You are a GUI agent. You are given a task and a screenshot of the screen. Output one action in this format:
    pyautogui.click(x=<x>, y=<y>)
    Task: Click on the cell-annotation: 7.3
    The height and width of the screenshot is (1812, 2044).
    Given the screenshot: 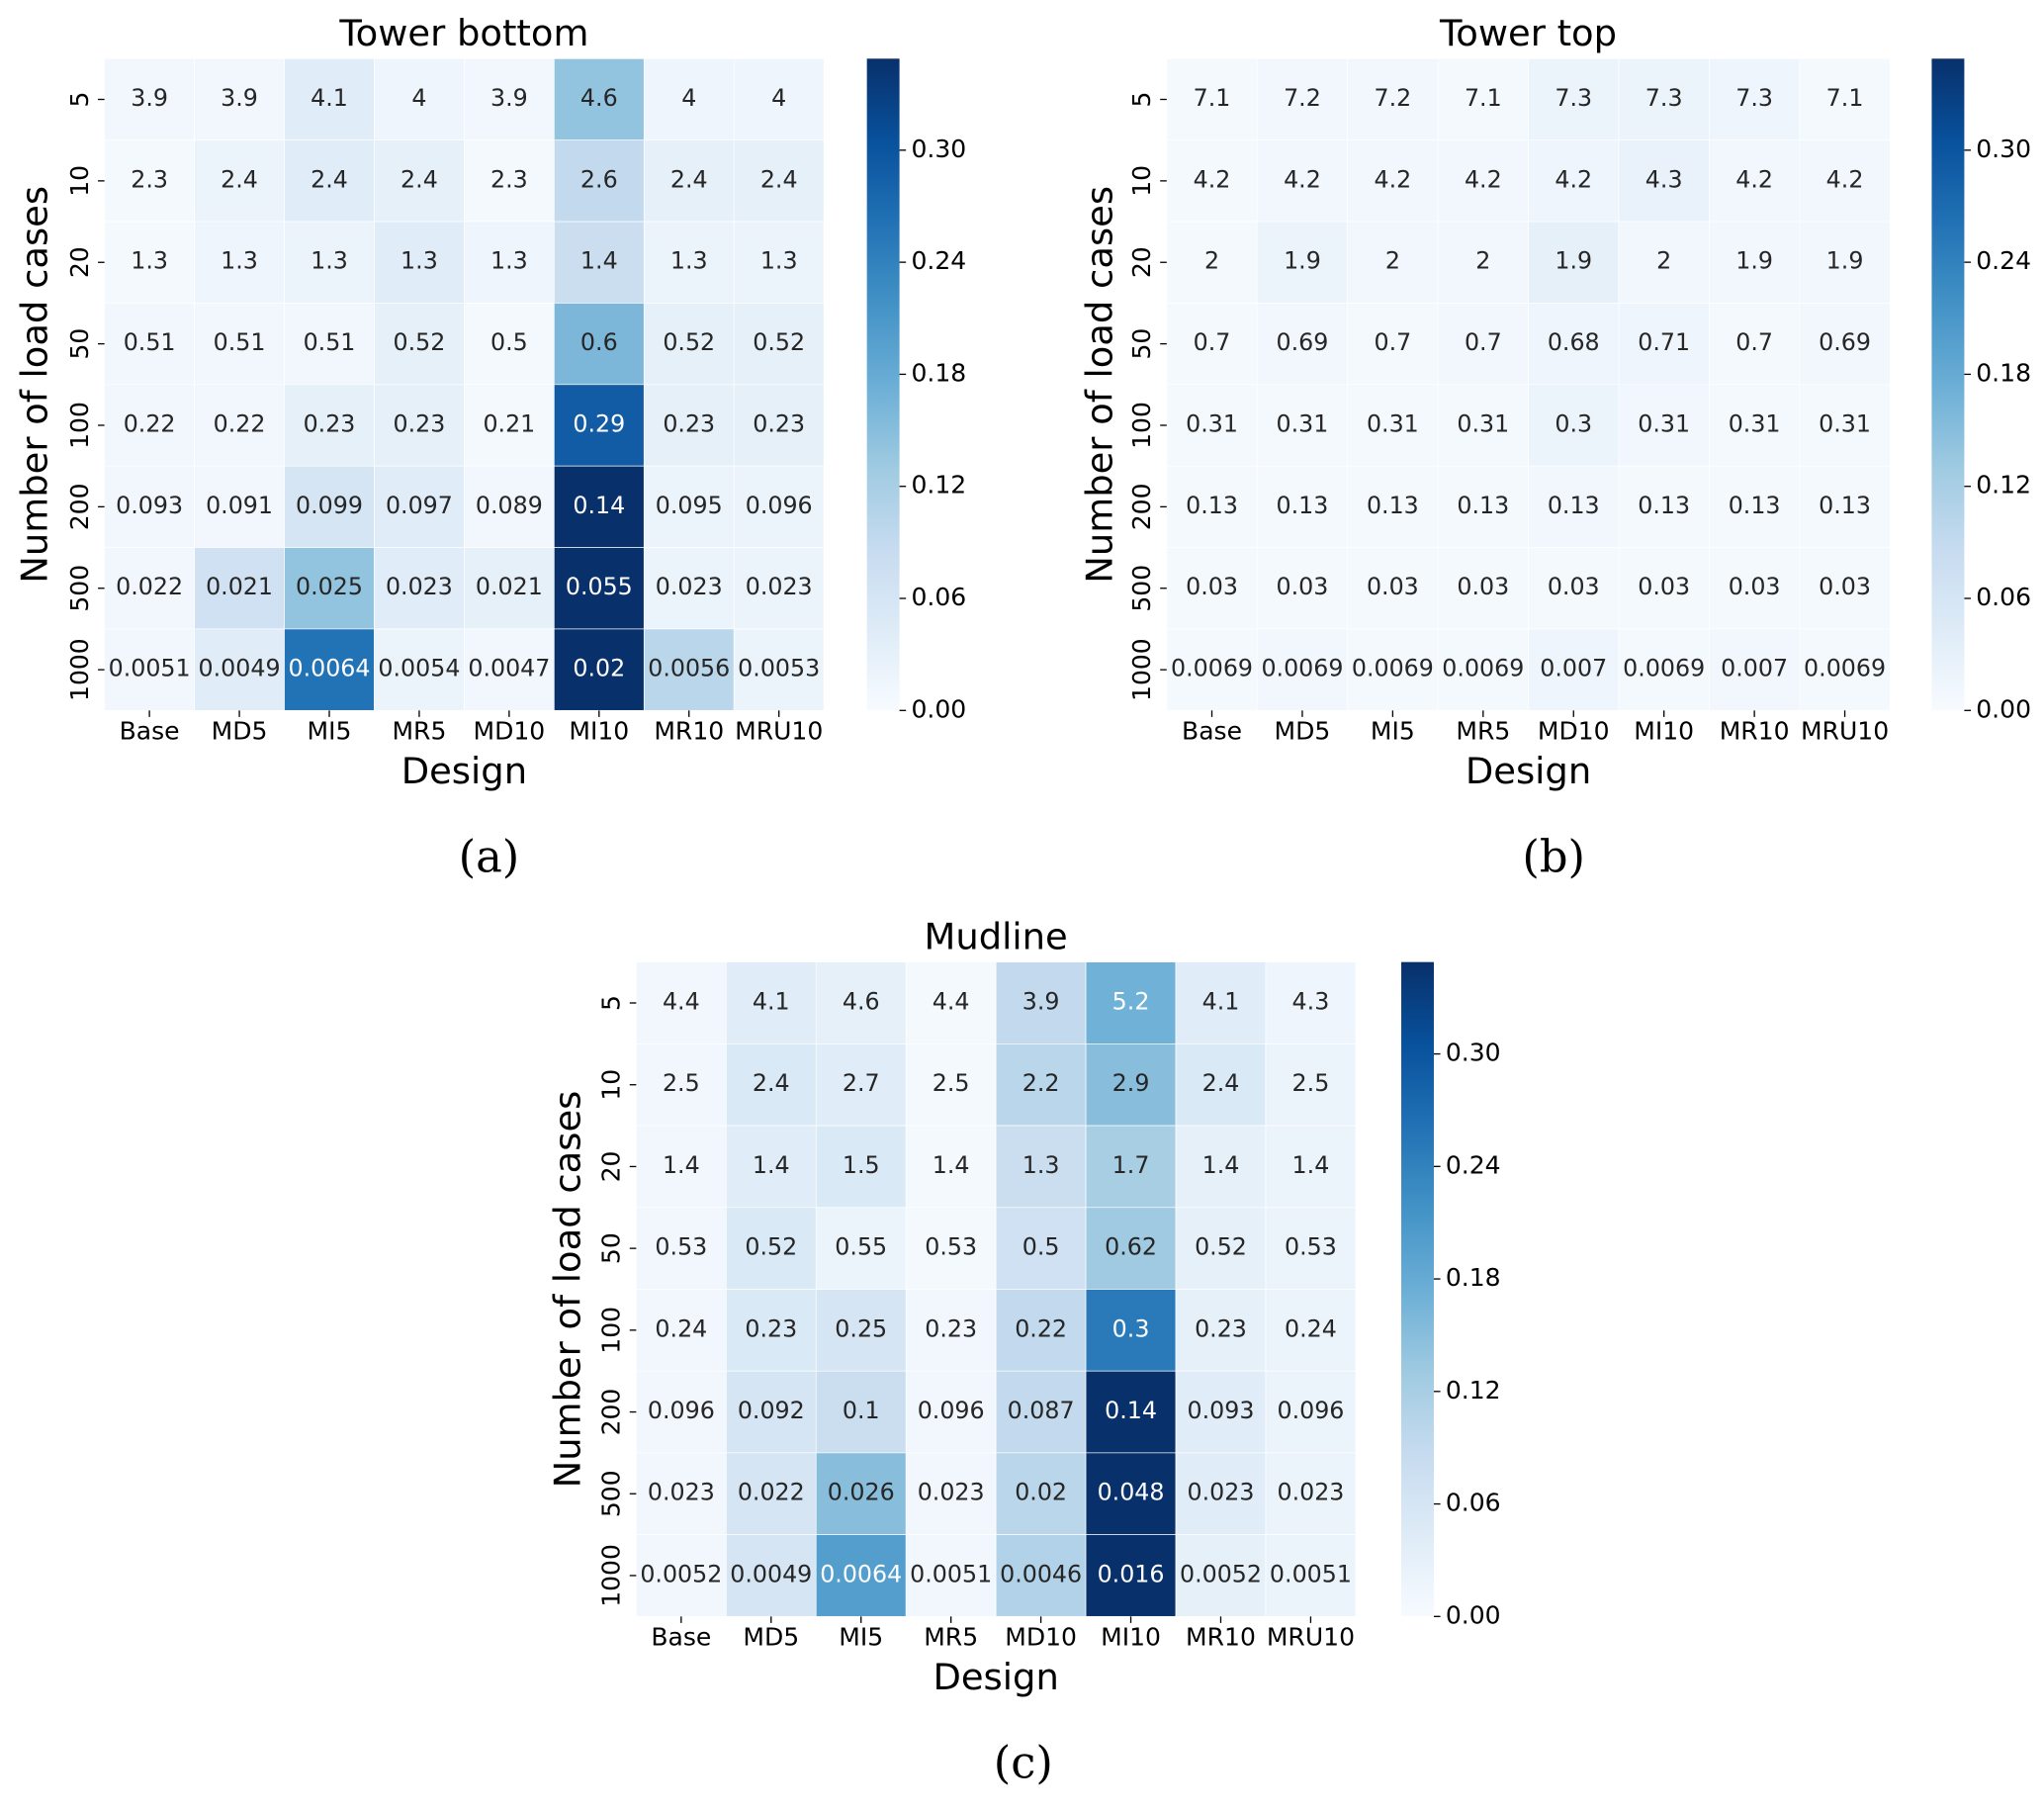 What is the action you would take?
    pyautogui.click(x=1664, y=98)
    